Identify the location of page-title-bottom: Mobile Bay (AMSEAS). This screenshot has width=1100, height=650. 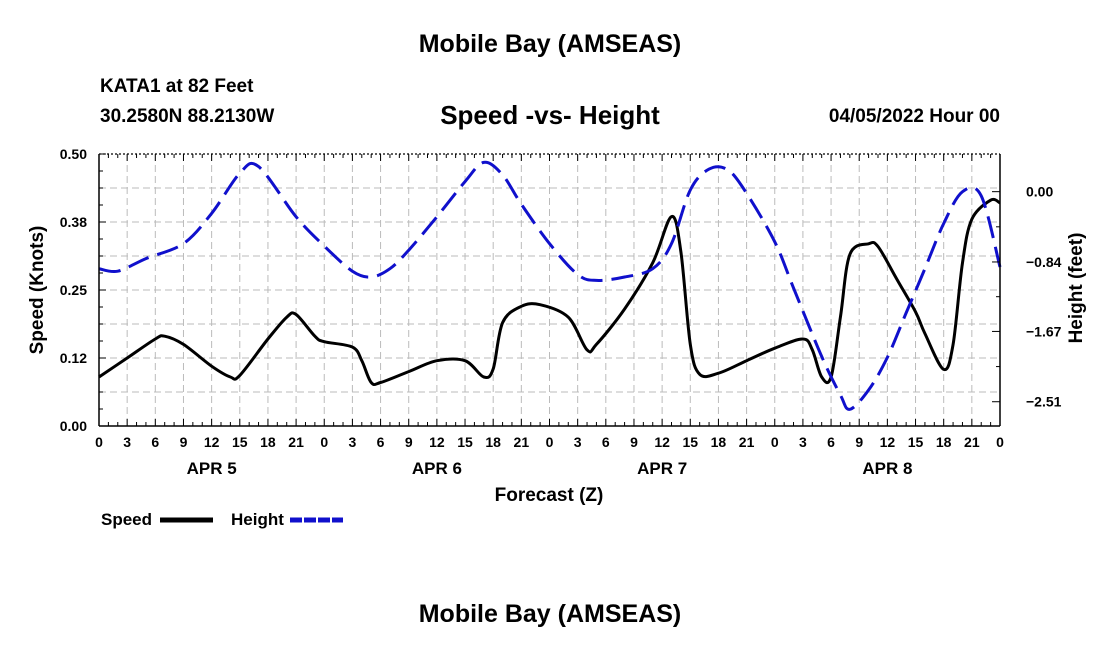
(550, 614).